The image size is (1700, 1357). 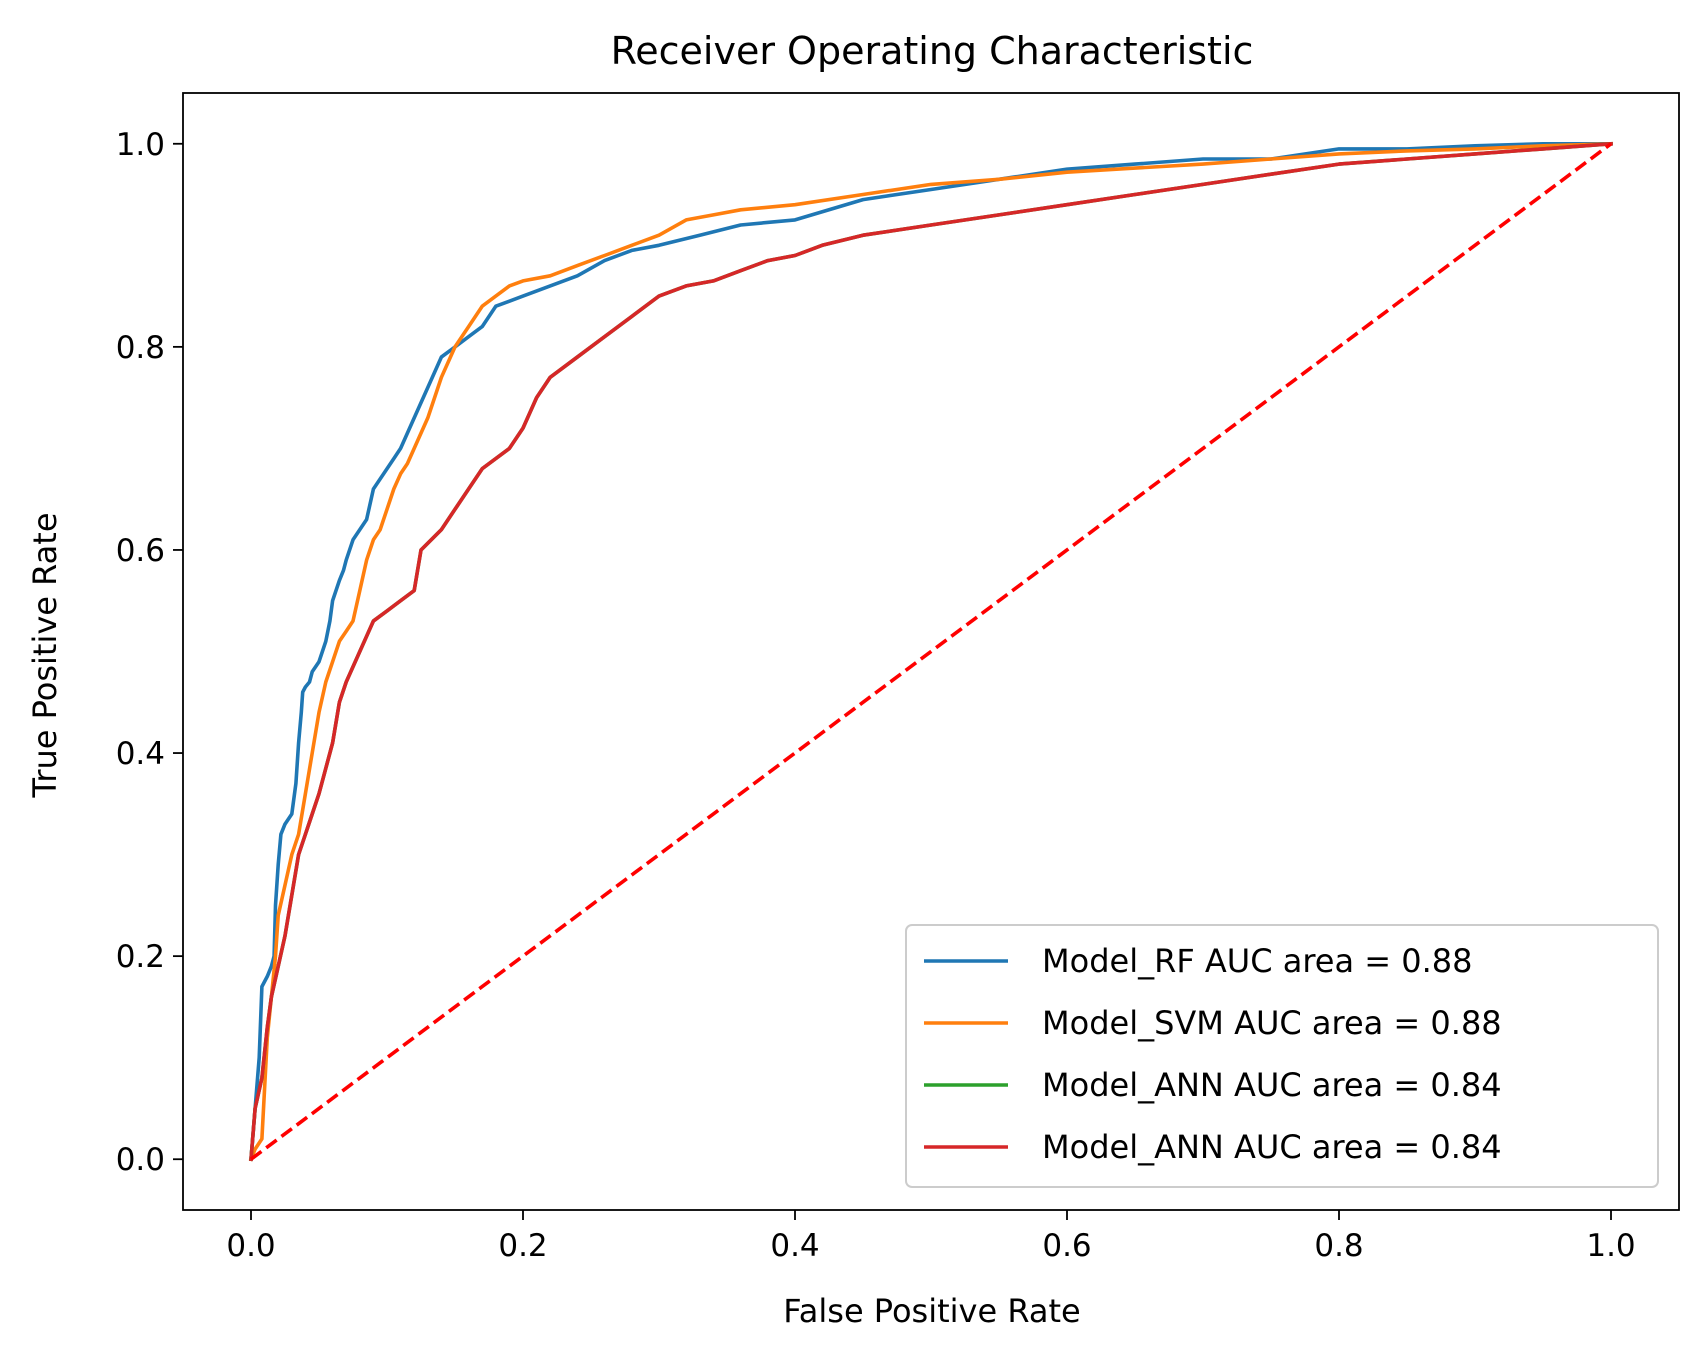 I want to click on x-tick-label-2: 0.4, so click(x=794, y=1246).